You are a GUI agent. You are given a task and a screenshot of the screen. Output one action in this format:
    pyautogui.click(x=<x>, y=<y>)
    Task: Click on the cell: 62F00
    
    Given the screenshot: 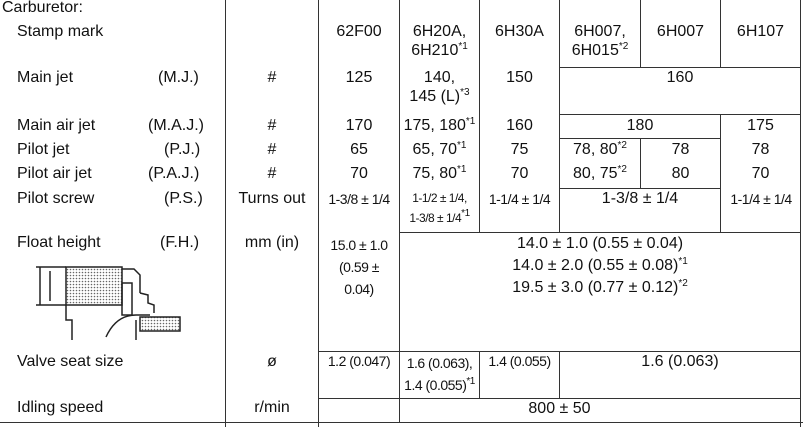 What is the action you would take?
    pyautogui.click(x=359, y=31)
    